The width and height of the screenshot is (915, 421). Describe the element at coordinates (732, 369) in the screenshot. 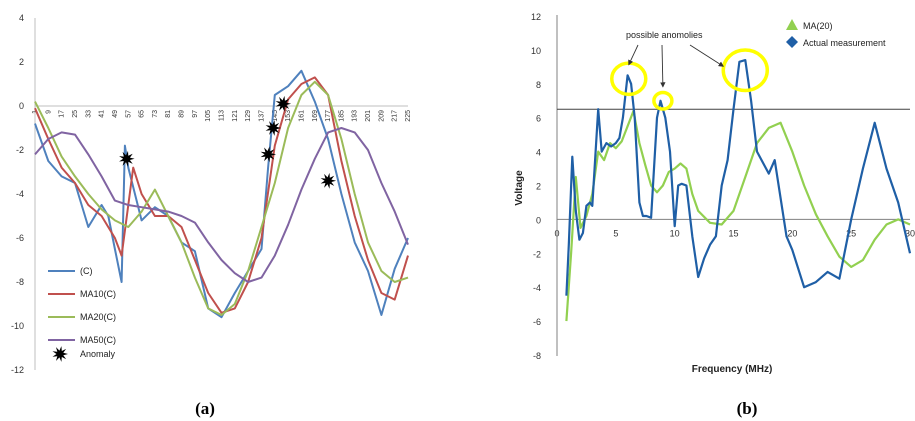

I see `x-axis-label: Frequency (MHz)` at that location.